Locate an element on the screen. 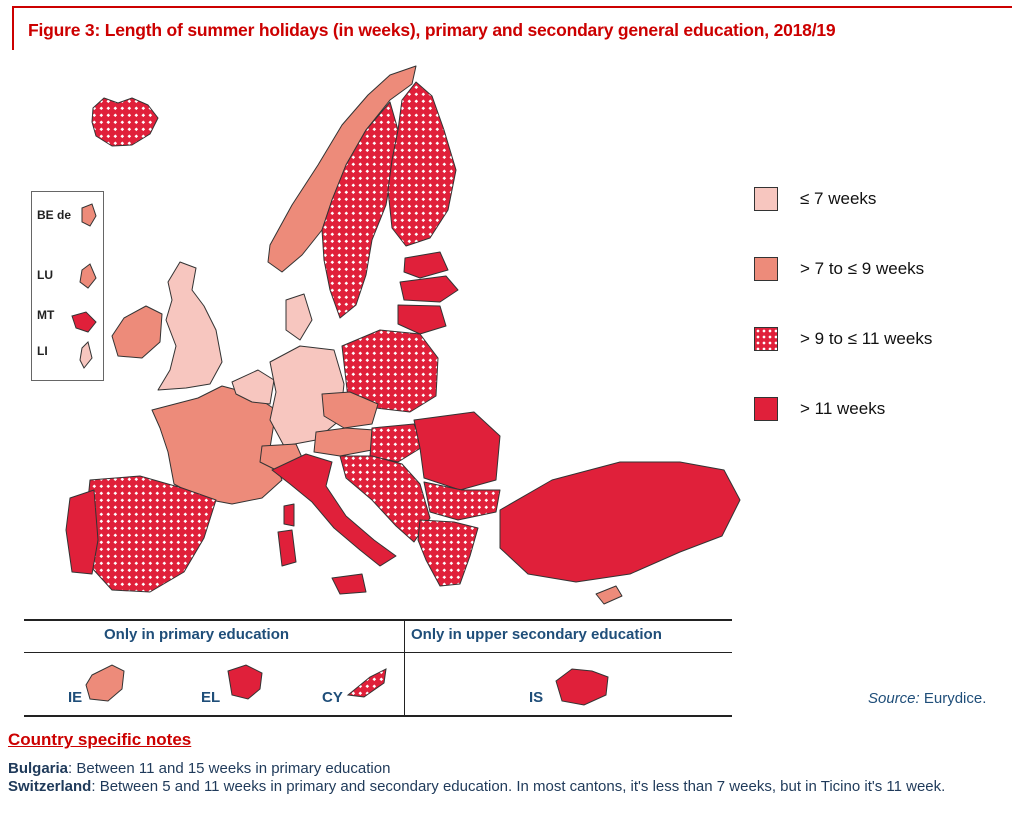 The height and width of the screenshot is (824, 1024). region-cyprus is located at coordinates (609, 595).